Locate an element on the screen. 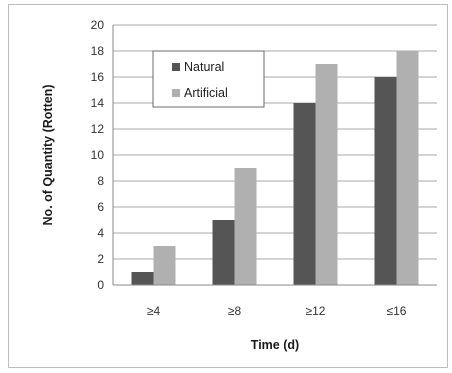  legend-swatch-natural is located at coordinates (176, 67).